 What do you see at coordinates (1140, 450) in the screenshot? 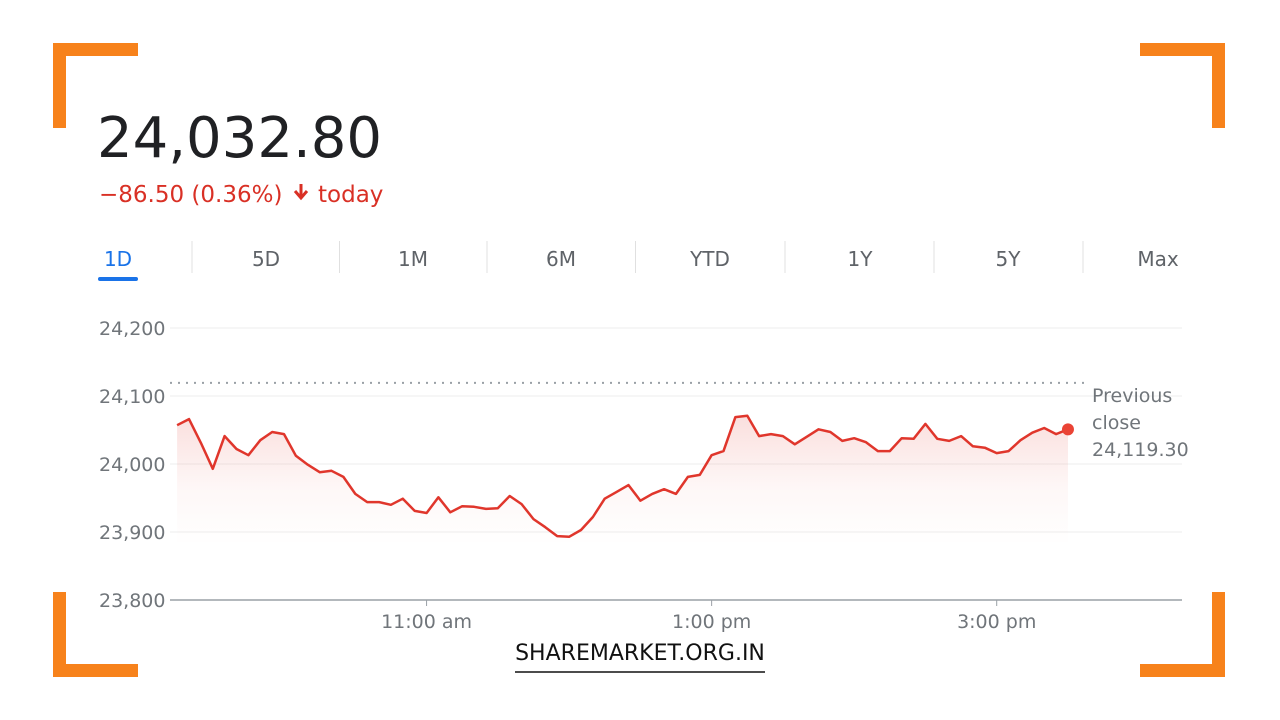
I see `previous-close-value: 24,119.30` at bounding box center [1140, 450].